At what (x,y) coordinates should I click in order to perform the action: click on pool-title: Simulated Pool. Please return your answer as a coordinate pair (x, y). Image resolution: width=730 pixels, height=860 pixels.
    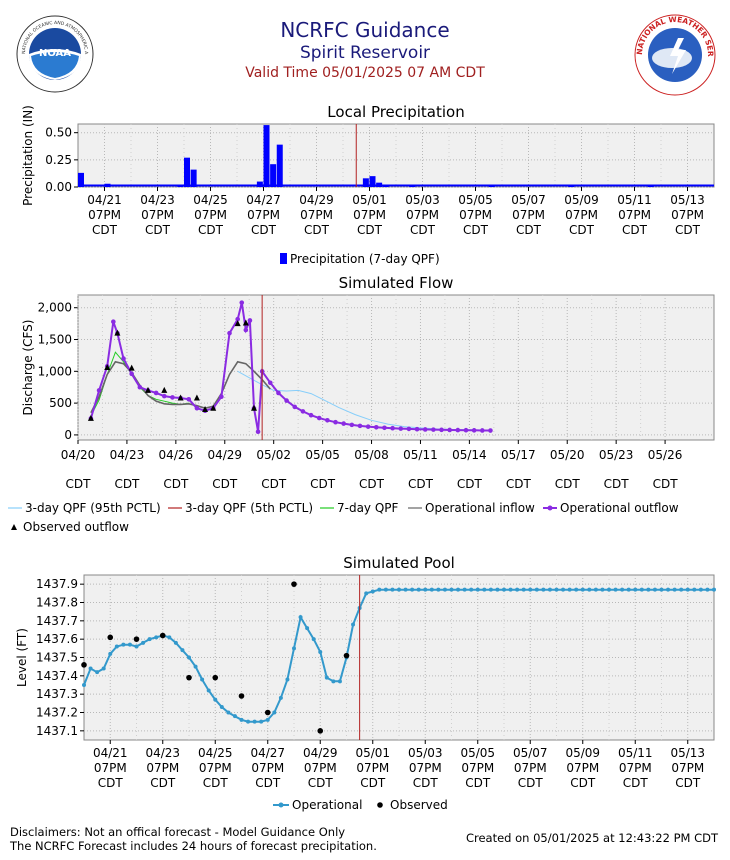
    Looking at the image, I should click on (399, 563).